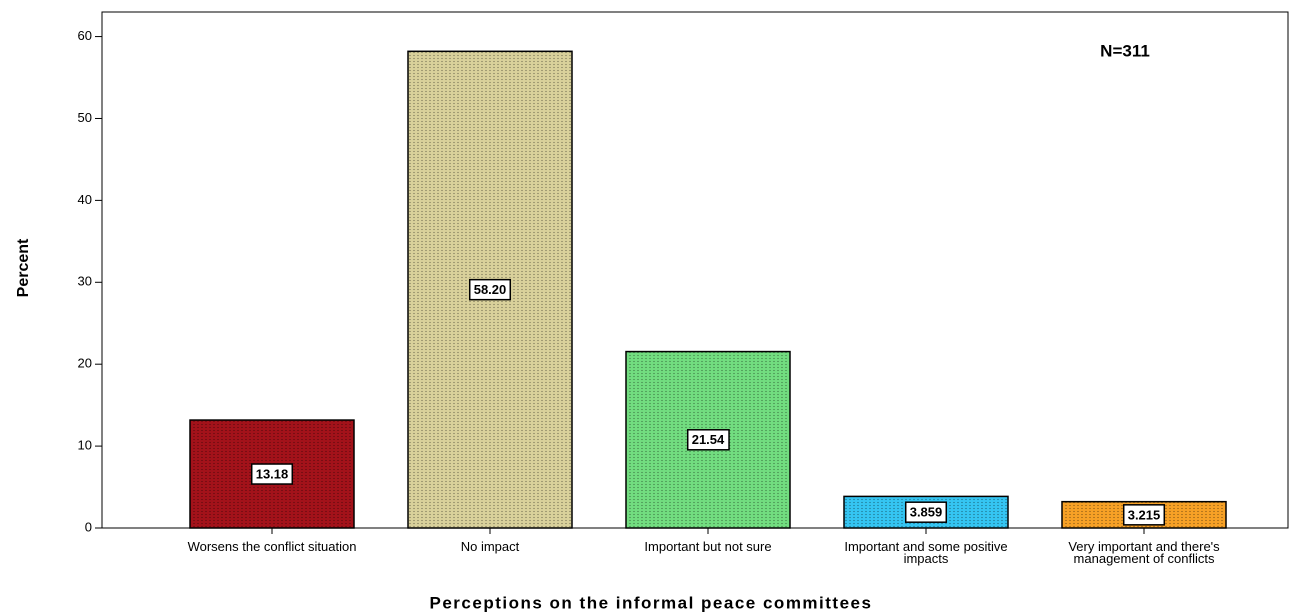  Describe the element at coordinates (708, 546) in the screenshot. I see `x-tick-label: Important but not sure` at that location.